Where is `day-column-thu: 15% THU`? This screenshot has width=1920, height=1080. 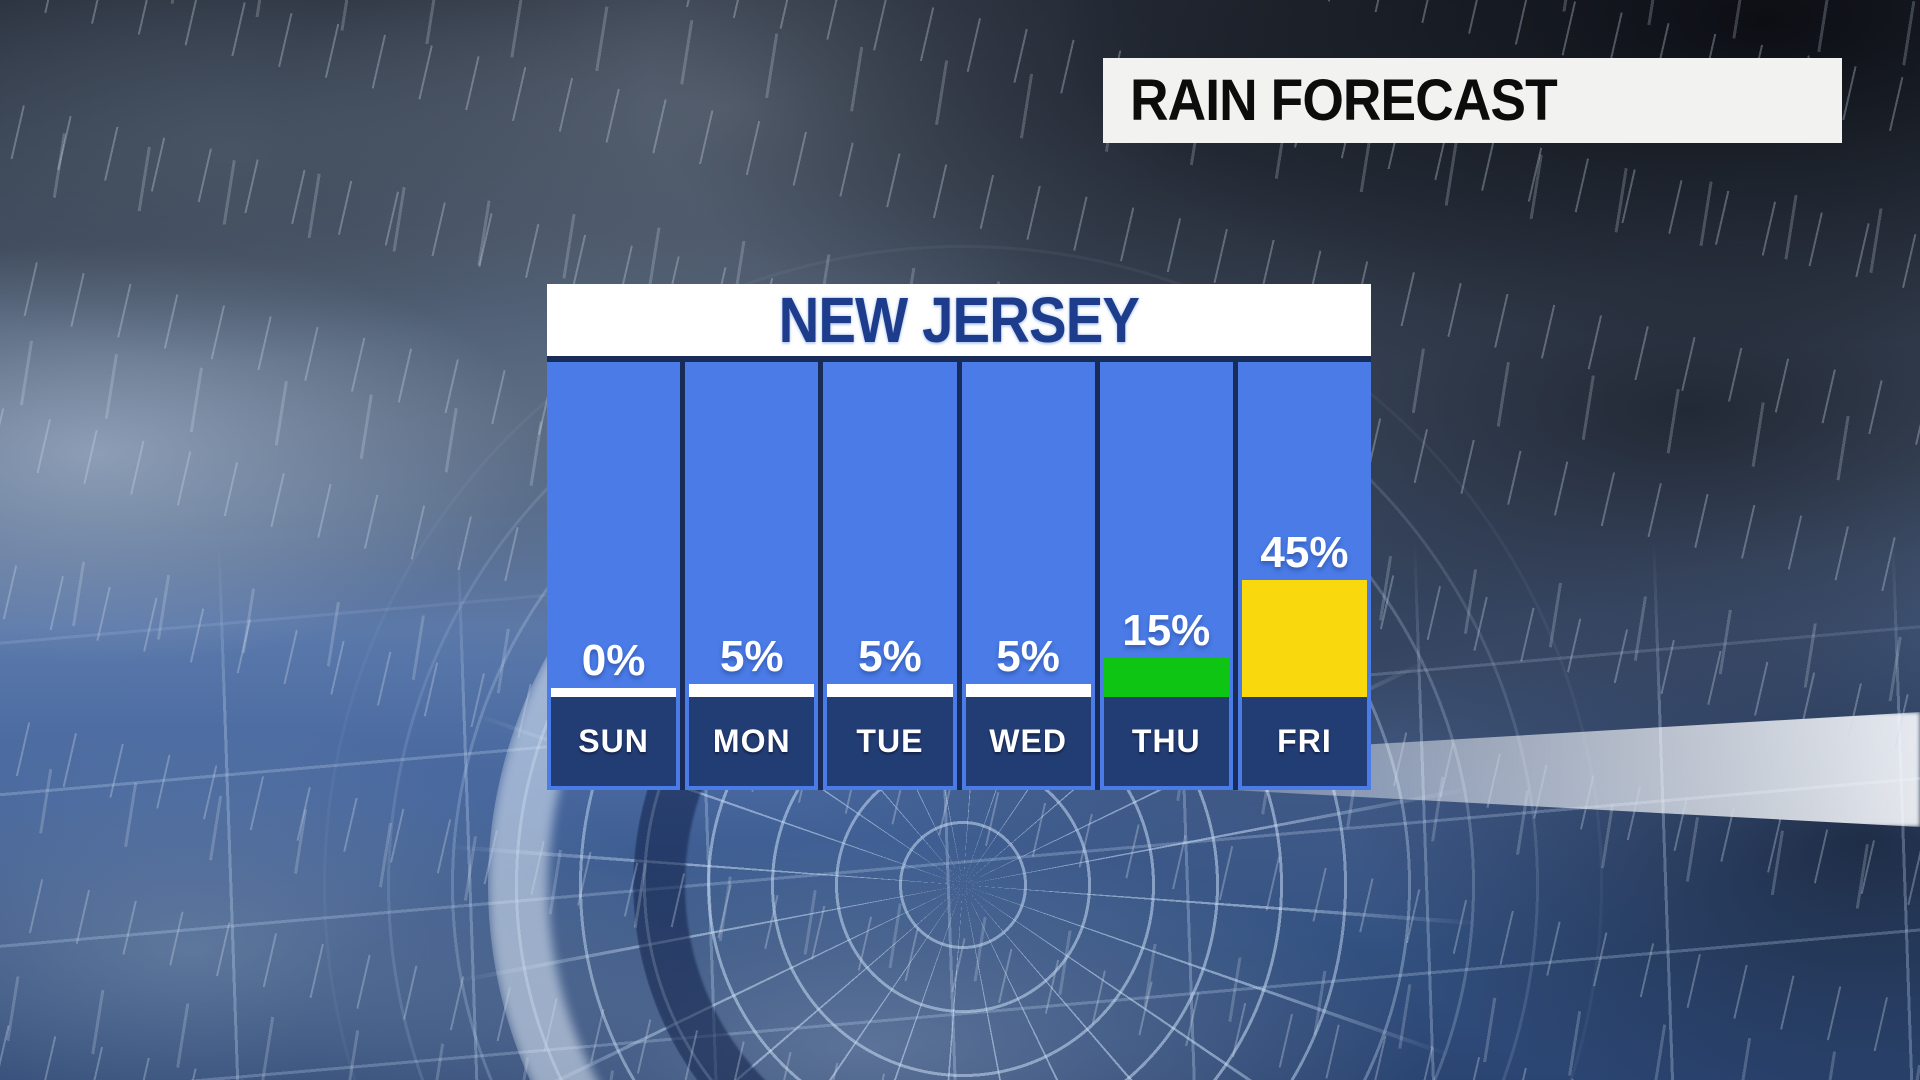
day-column-thu: 15% THU is located at coordinates (1166, 576).